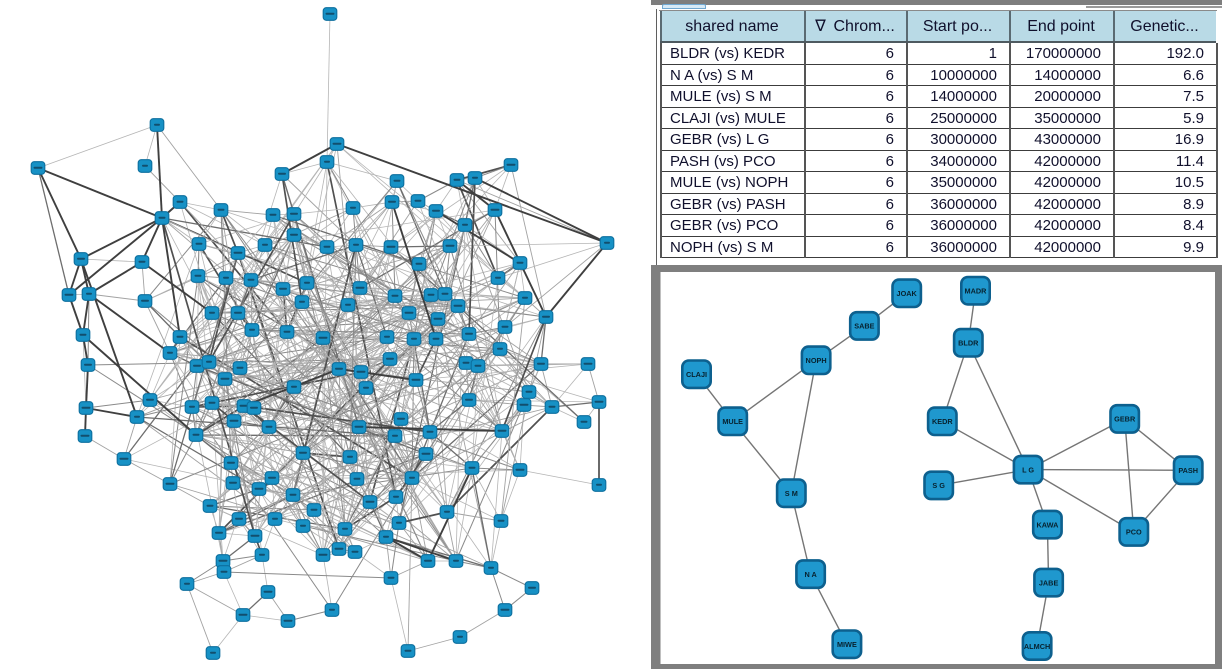 The image size is (1222, 669). What do you see at coordinates (810, 573) in the screenshot?
I see `svg-text: N A` at bounding box center [810, 573].